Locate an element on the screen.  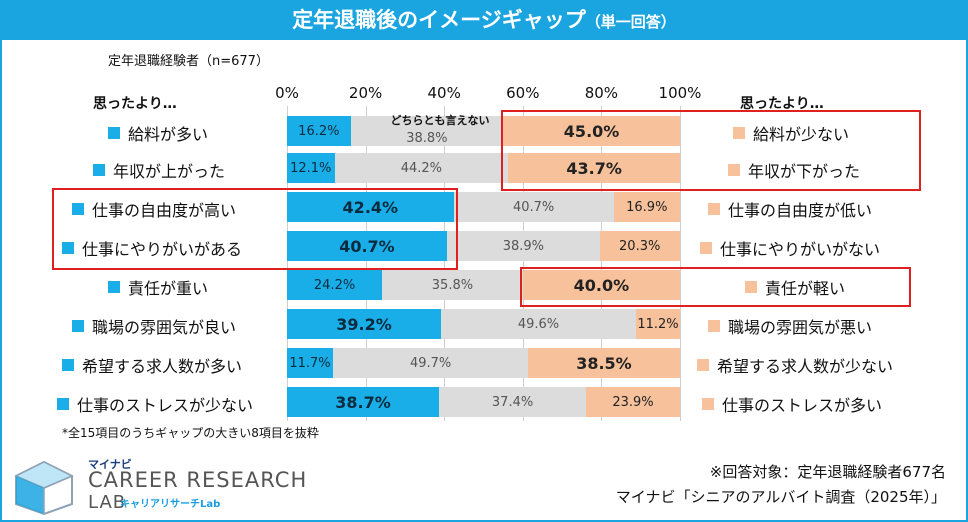
data-label: 49.7% is located at coordinates (430, 363).